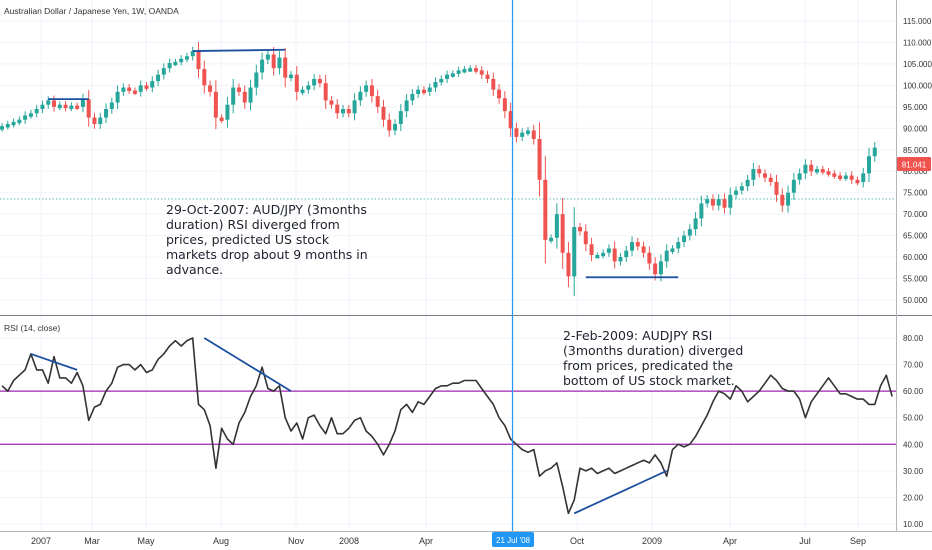 This screenshot has height=550, width=932. Describe the element at coordinates (913, 444) in the screenshot. I see `rsi-tick-label: 40.00` at that location.